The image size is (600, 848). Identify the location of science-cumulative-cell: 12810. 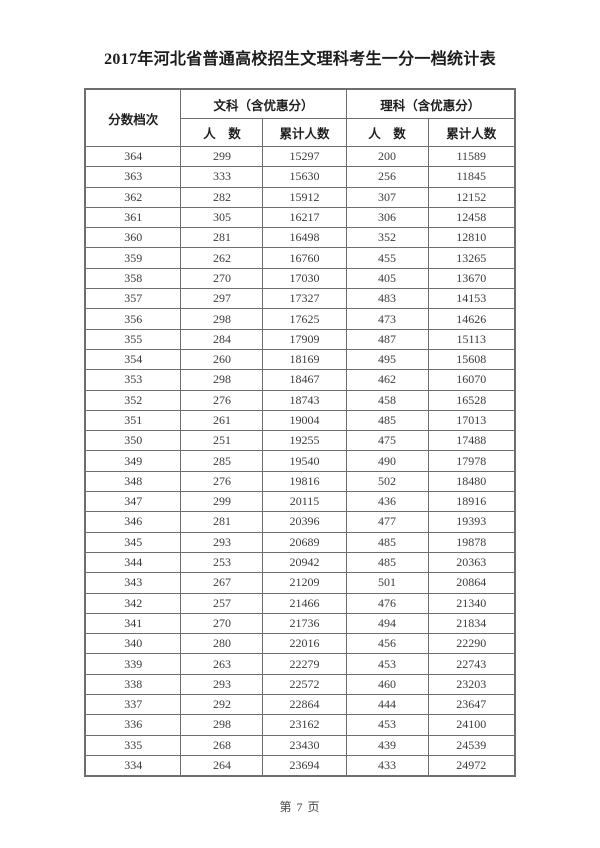
(471, 238).